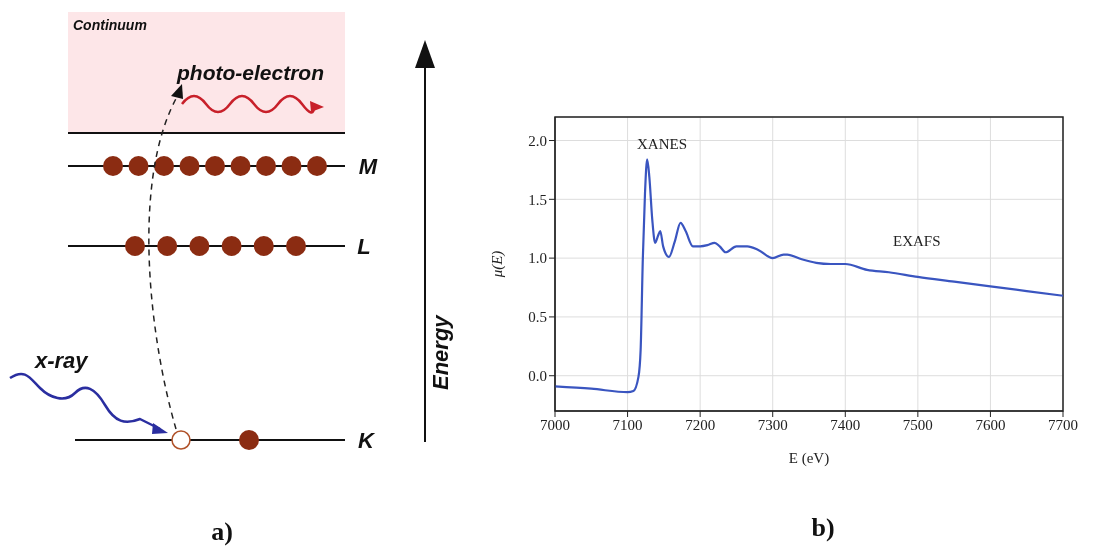 The height and width of the screenshot is (556, 1098). I want to click on text: photo-electron, so click(250, 72).